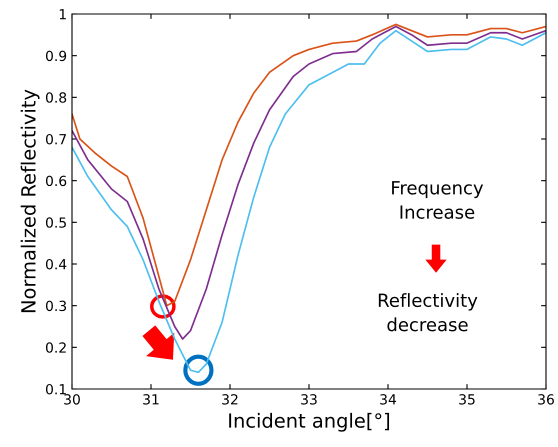 The image size is (558, 447). What do you see at coordinates (546, 399) in the screenshot?
I see `x-tick-label: 36` at bounding box center [546, 399].